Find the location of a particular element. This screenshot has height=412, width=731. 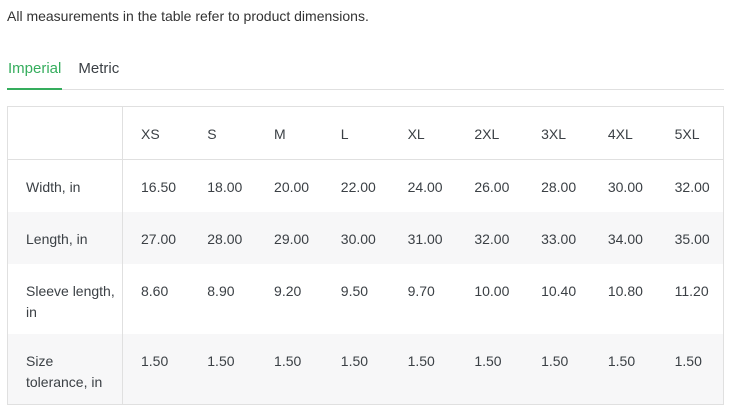

table-cell: 11.20 is located at coordinates (691, 291).